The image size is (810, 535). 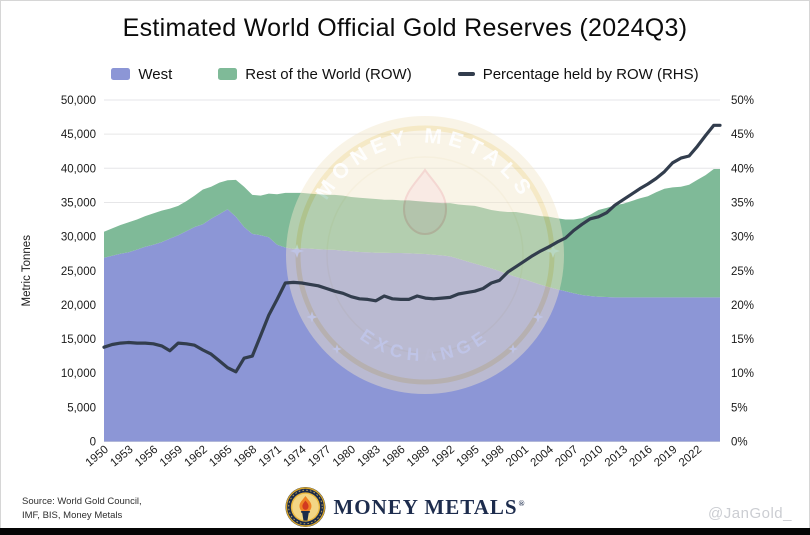 I want to click on svg-text: 2013, so click(x=616, y=457).